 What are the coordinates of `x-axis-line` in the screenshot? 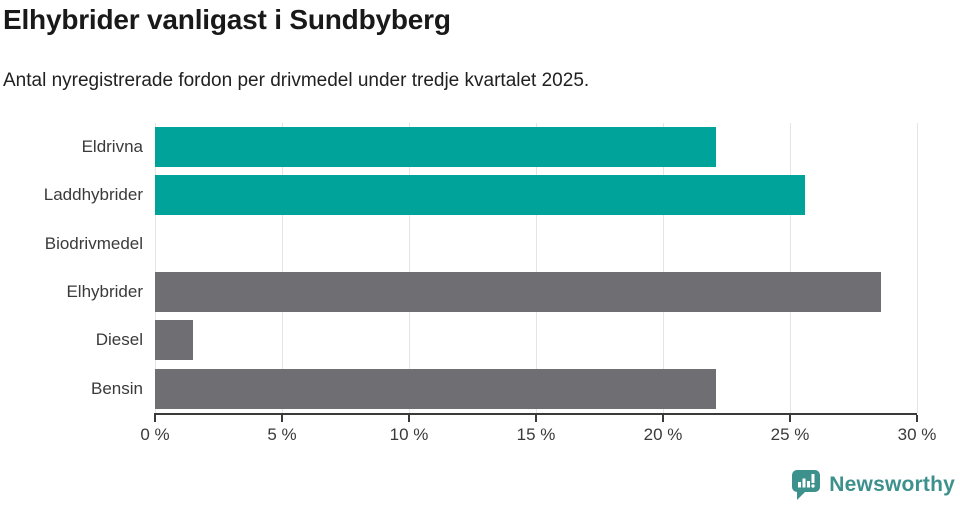 It's located at (535, 414).